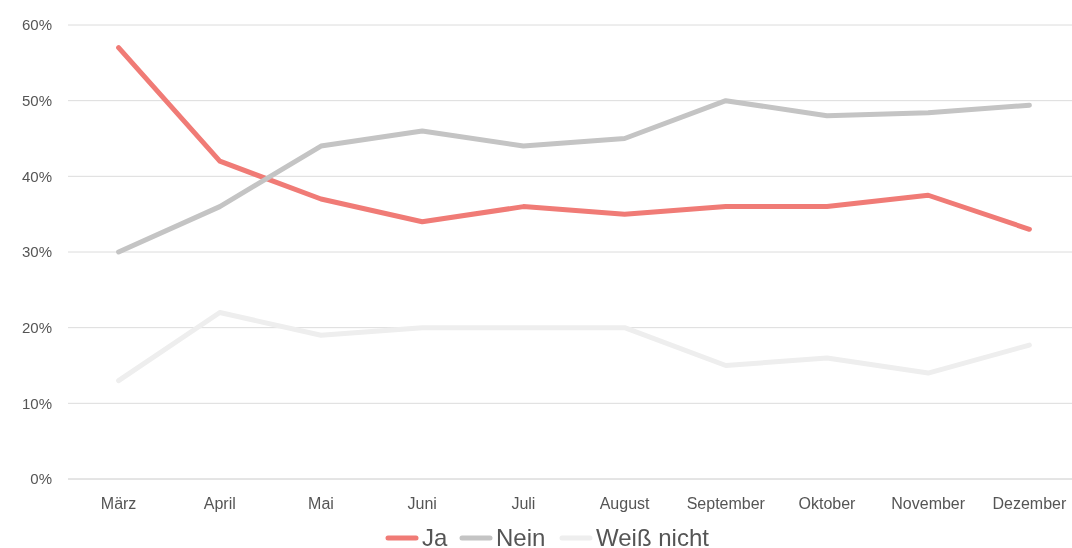 This screenshot has height=548, width=1072. What do you see at coordinates (422, 503) in the screenshot?
I see `x-tick-label: Juni` at bounding box center [422, 503].